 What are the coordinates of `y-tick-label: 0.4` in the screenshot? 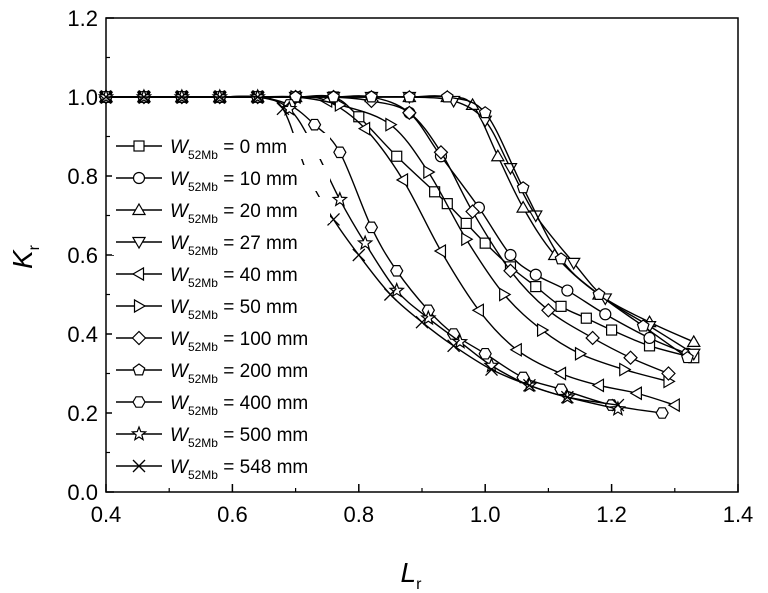 It's located at (82, 334).